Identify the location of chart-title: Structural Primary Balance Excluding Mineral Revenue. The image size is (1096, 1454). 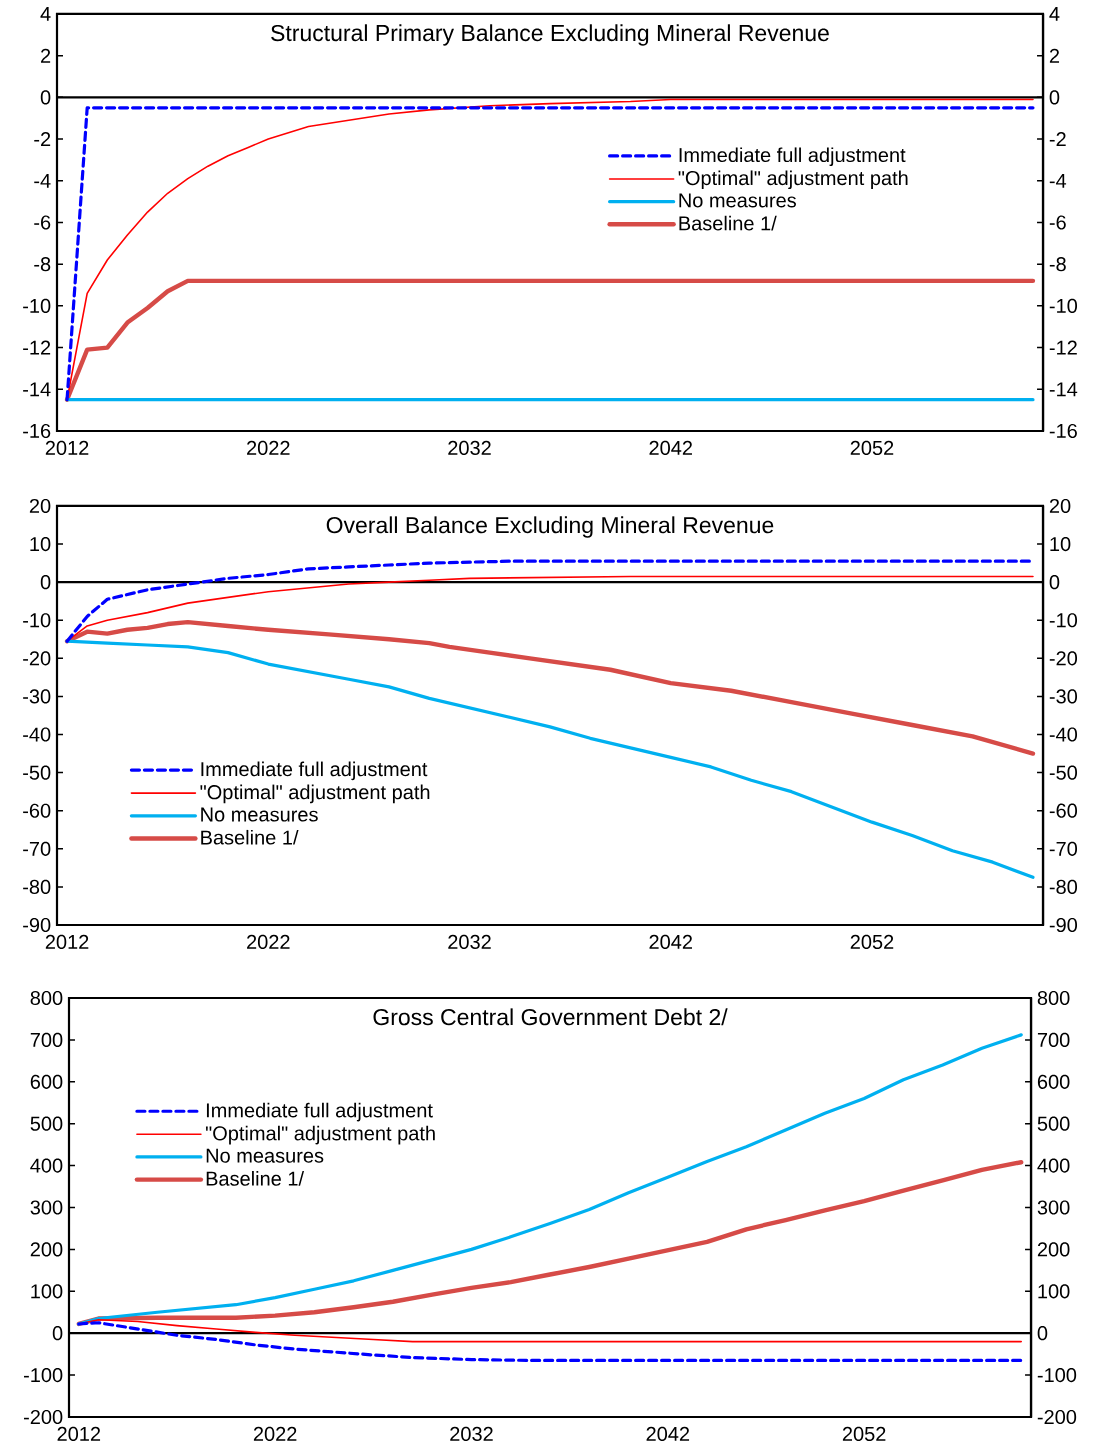
(550, 35).